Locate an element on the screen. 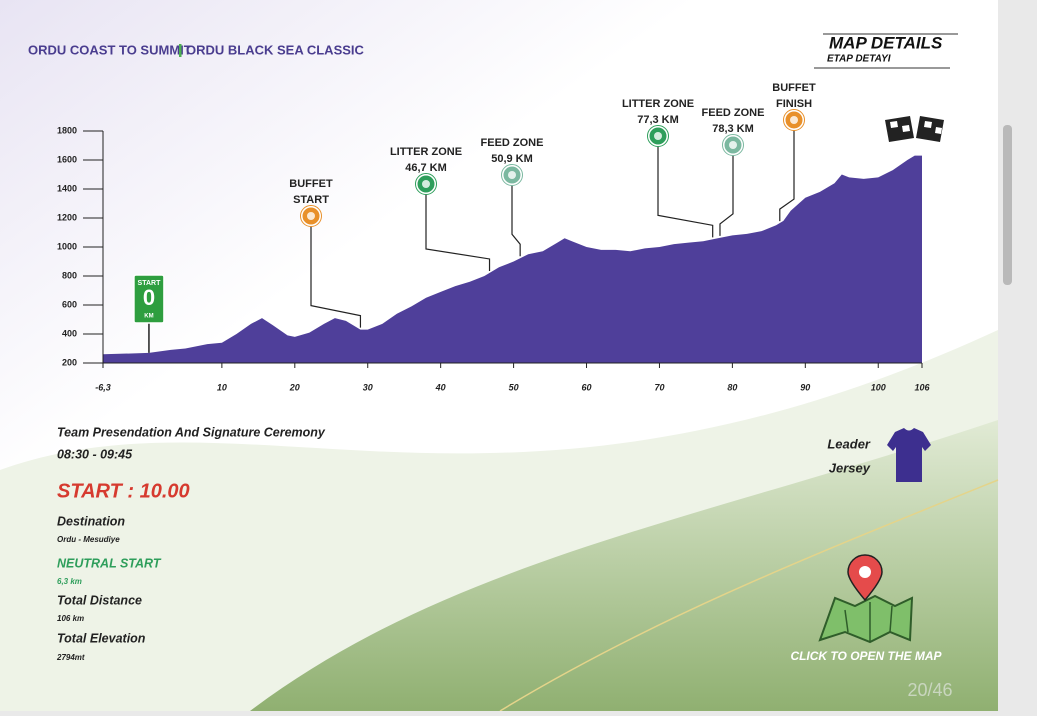  start-sign-value: 0 is located at coordinates (149, 297).